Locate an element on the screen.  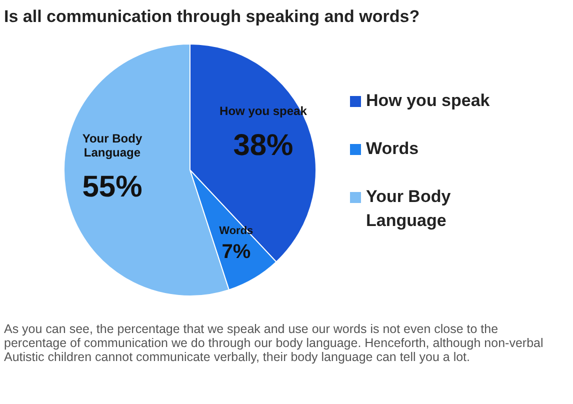
chart-title: Is all communication through speaking and words? is located at coordinates (212, 16).